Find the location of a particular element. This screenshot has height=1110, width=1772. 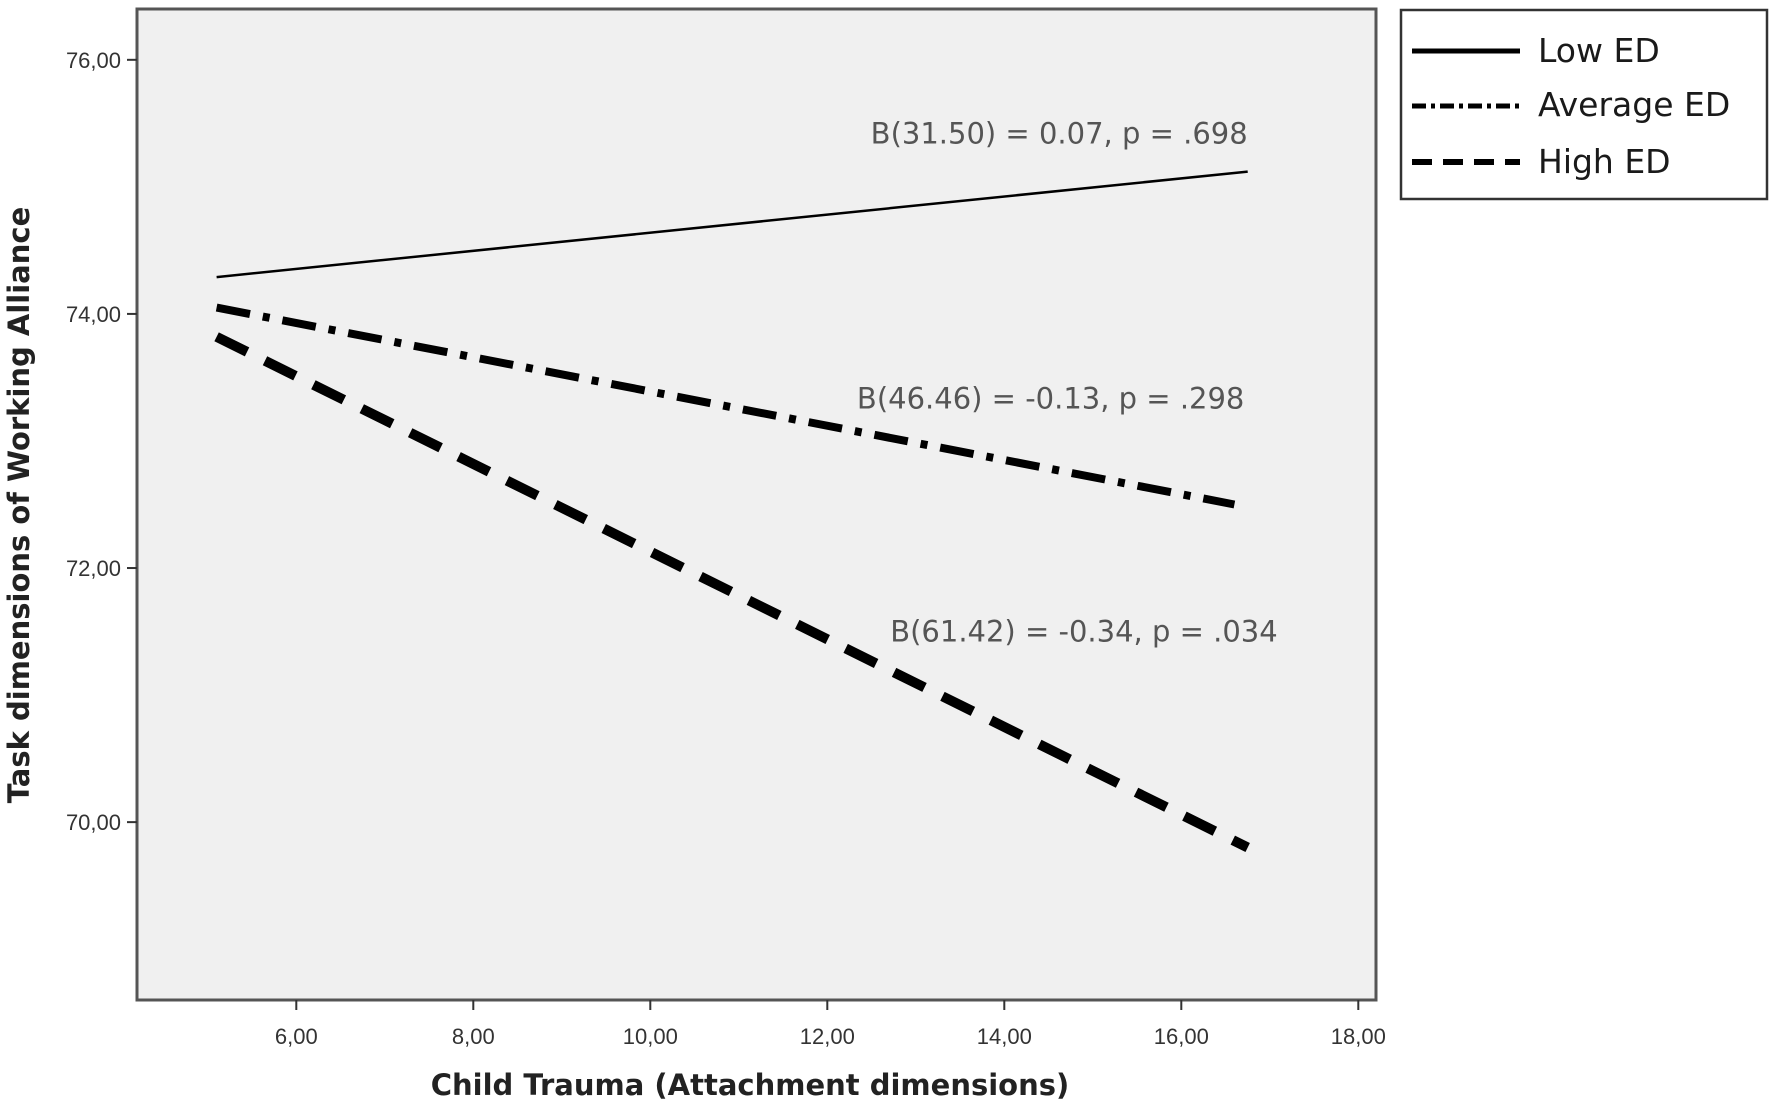

x-tick-label: 10,00 is located at coordinates (650, 1036).